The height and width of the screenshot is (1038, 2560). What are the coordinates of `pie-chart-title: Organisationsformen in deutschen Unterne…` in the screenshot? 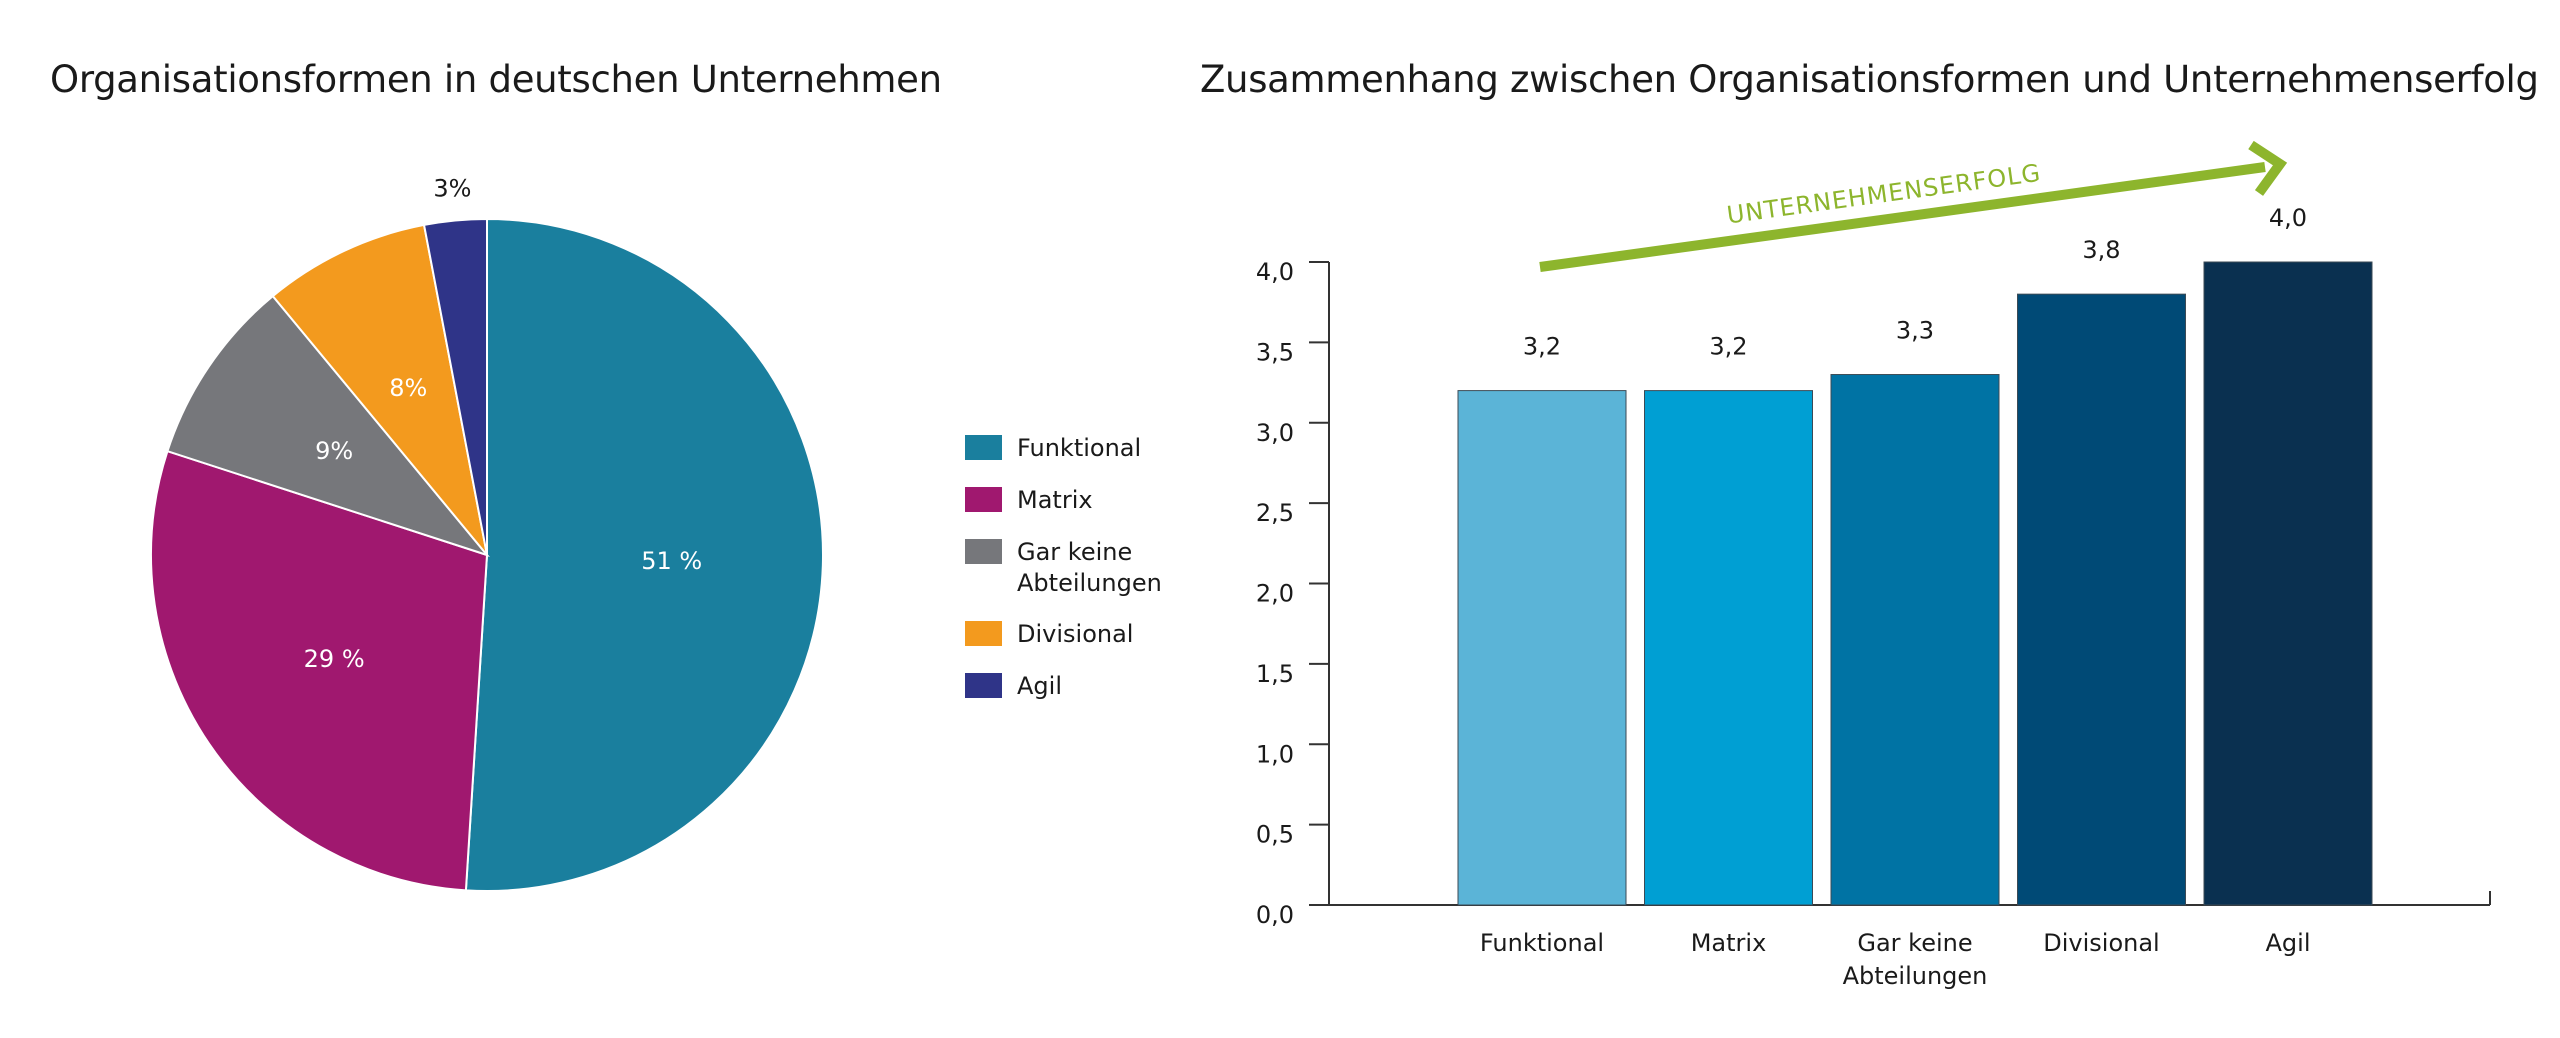 It's located at (496, 79).